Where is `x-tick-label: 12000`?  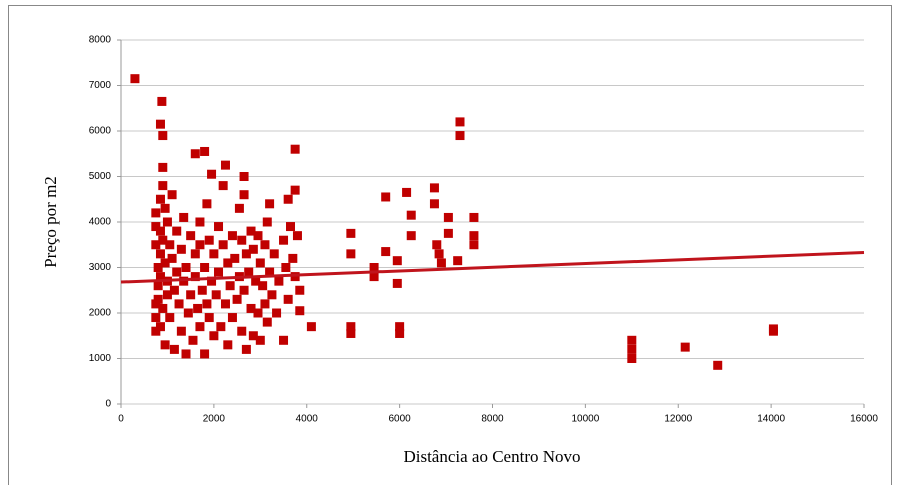 x-tick-label: 12000 is located at coordinates (678, 419).